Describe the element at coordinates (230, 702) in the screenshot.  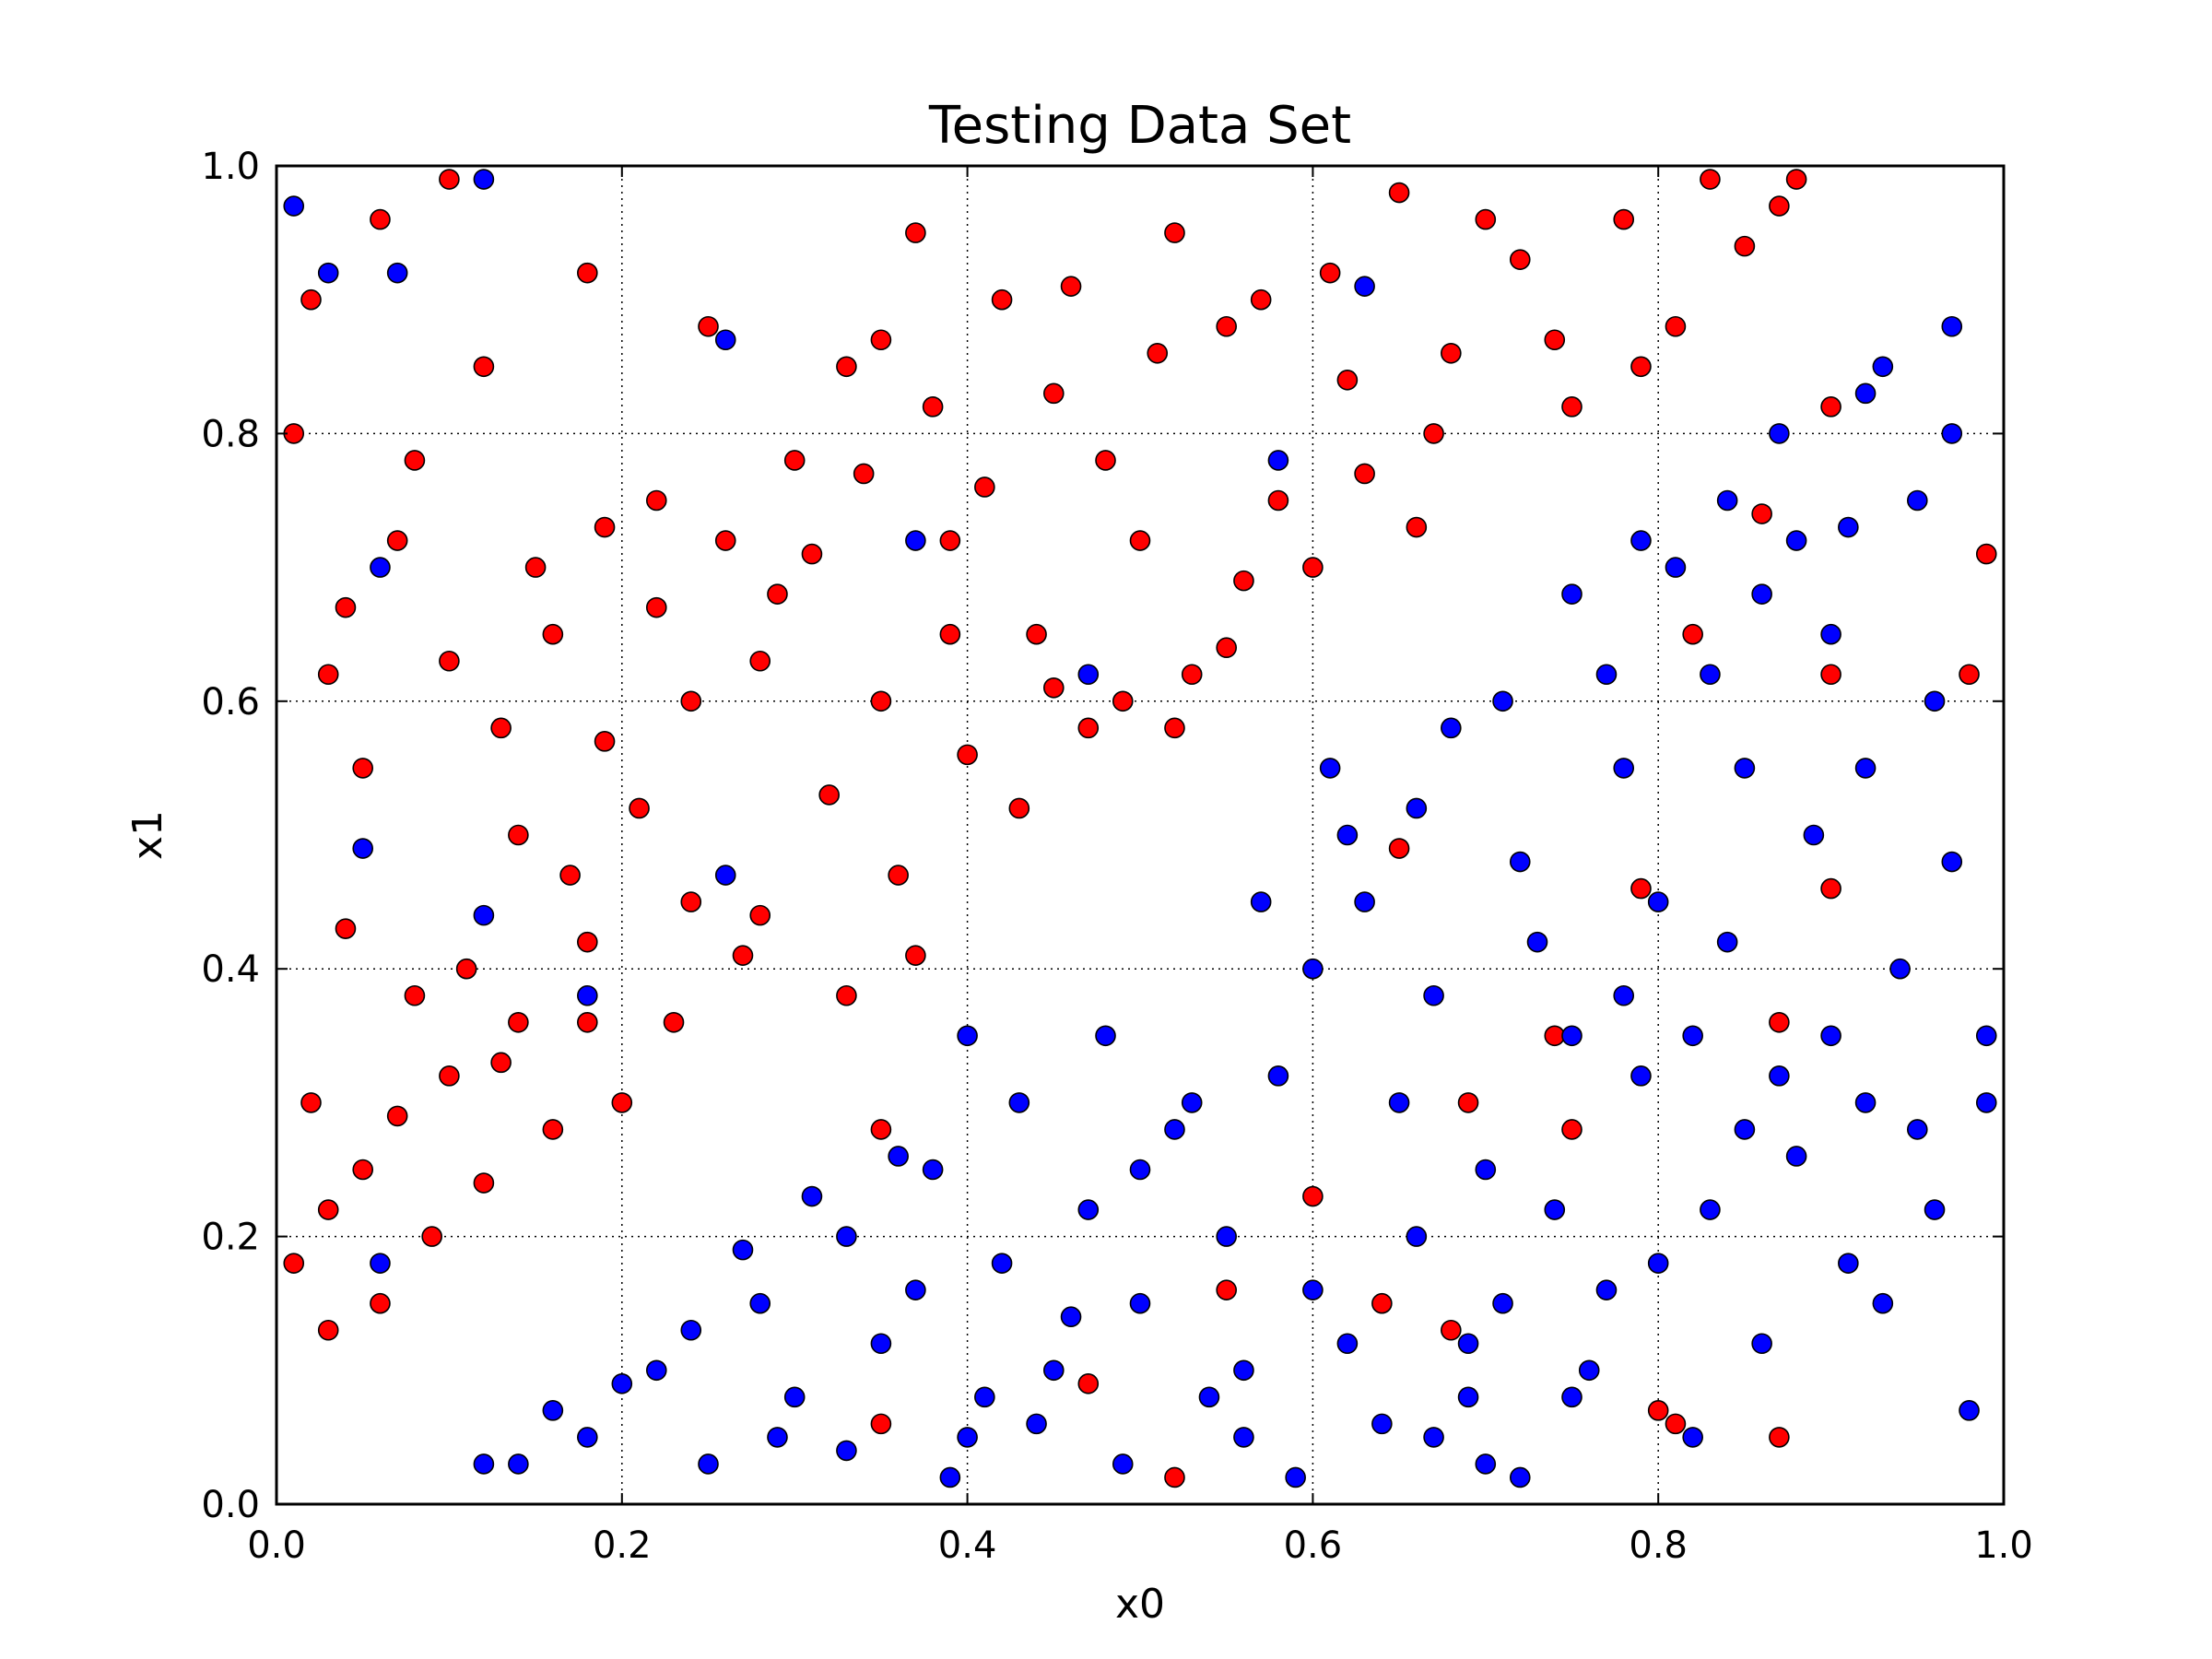
I see `y-tick-label: 0.6` at that location.